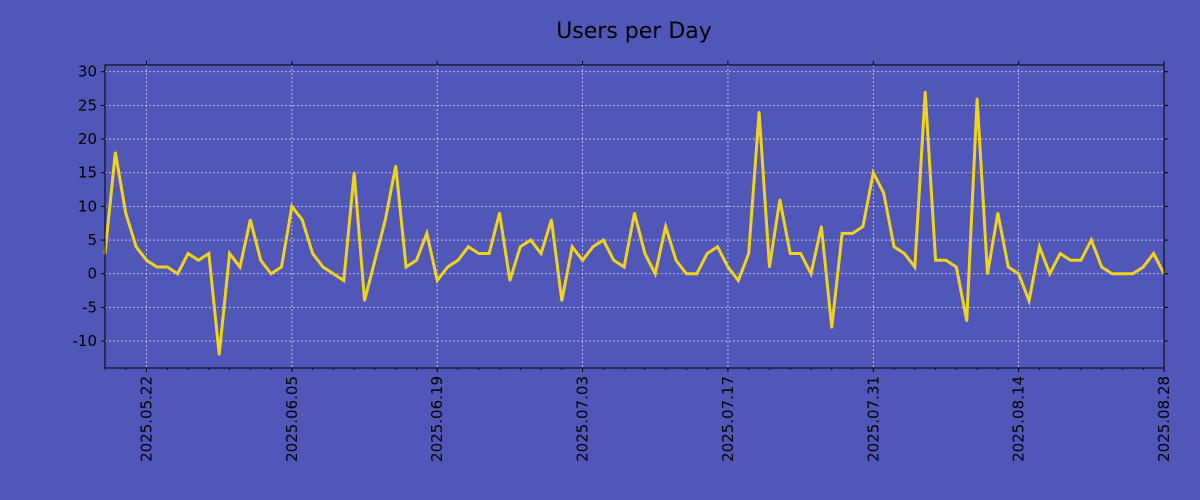 This screenshot has width=1200, height=500. Describe the element at coordinates (87, 139) in the screenshot. I see `y-tick-label: 20` at that location.